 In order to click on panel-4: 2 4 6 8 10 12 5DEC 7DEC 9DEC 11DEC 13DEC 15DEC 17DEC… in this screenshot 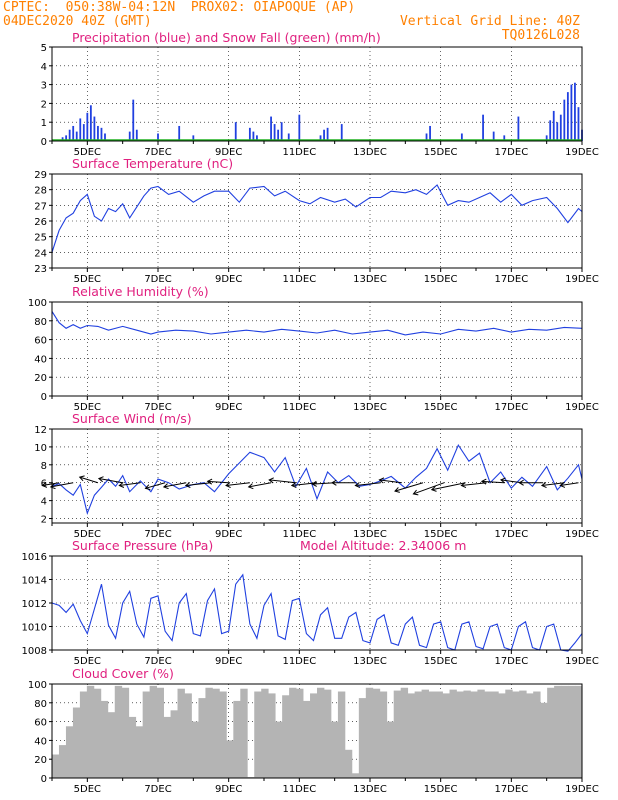, I will do `click(316, 475)`.